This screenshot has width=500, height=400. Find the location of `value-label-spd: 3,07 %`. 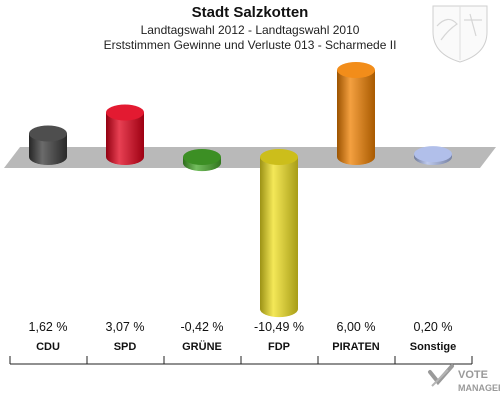

value-label-spd: 3,07 % is located at coordinates (125, 327).